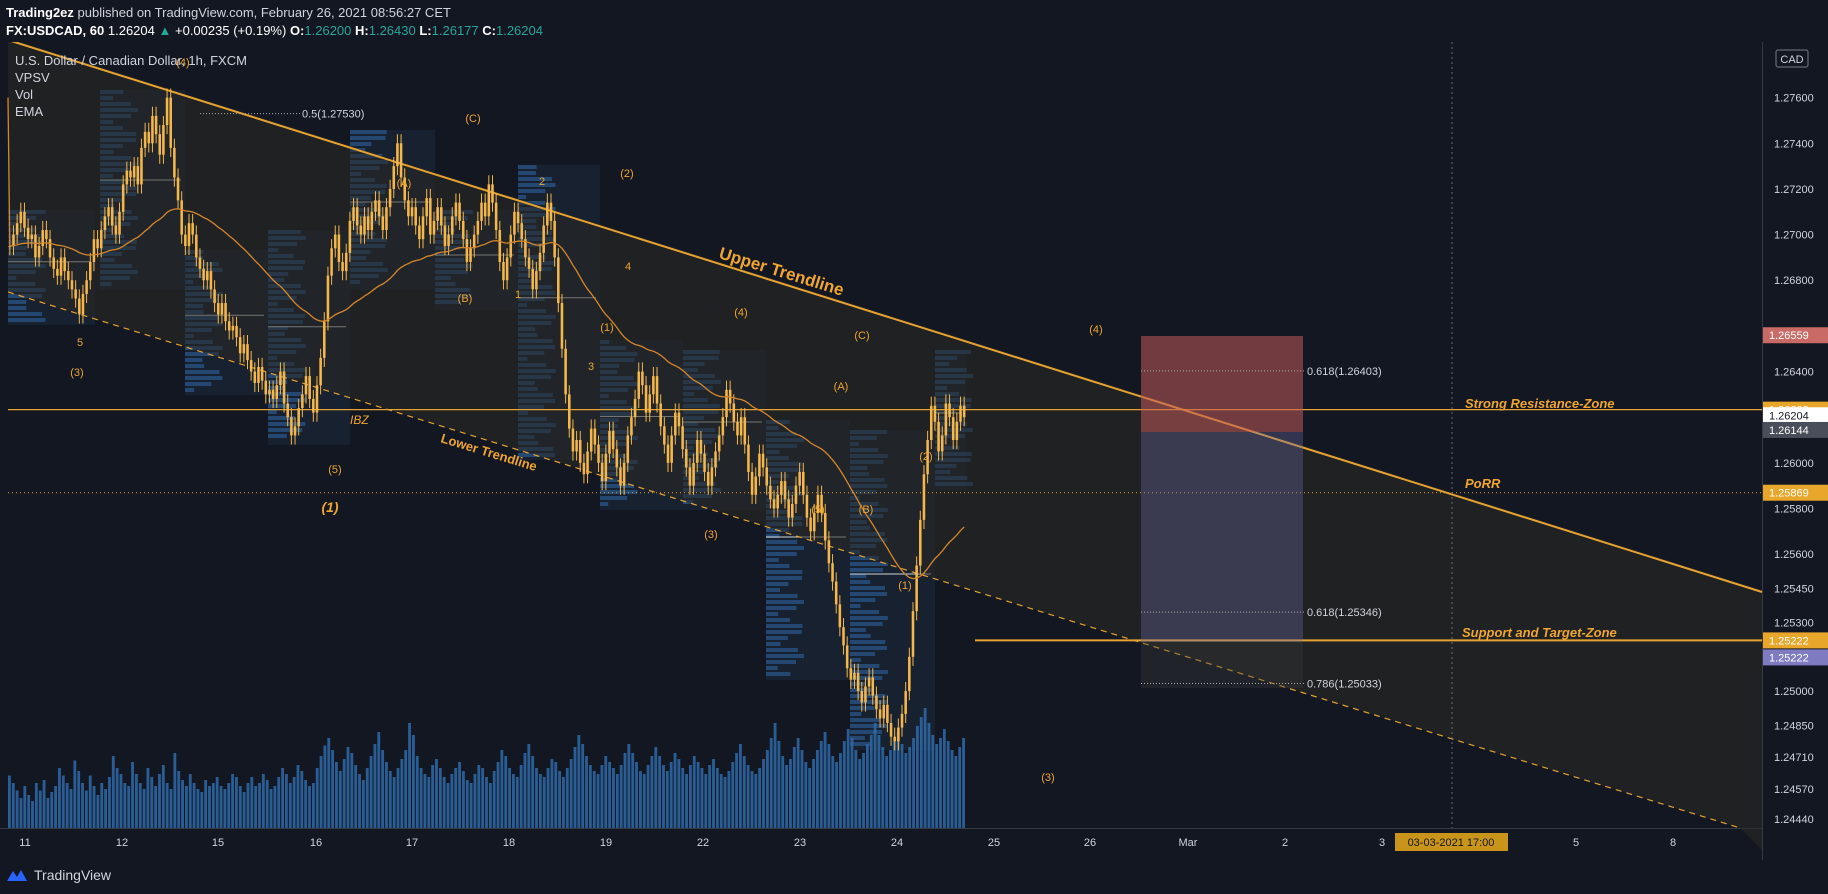  Describe the element at coordinates (1794, 373) in the screenshot. I see `price-tick-label: 1.26400` at that location.